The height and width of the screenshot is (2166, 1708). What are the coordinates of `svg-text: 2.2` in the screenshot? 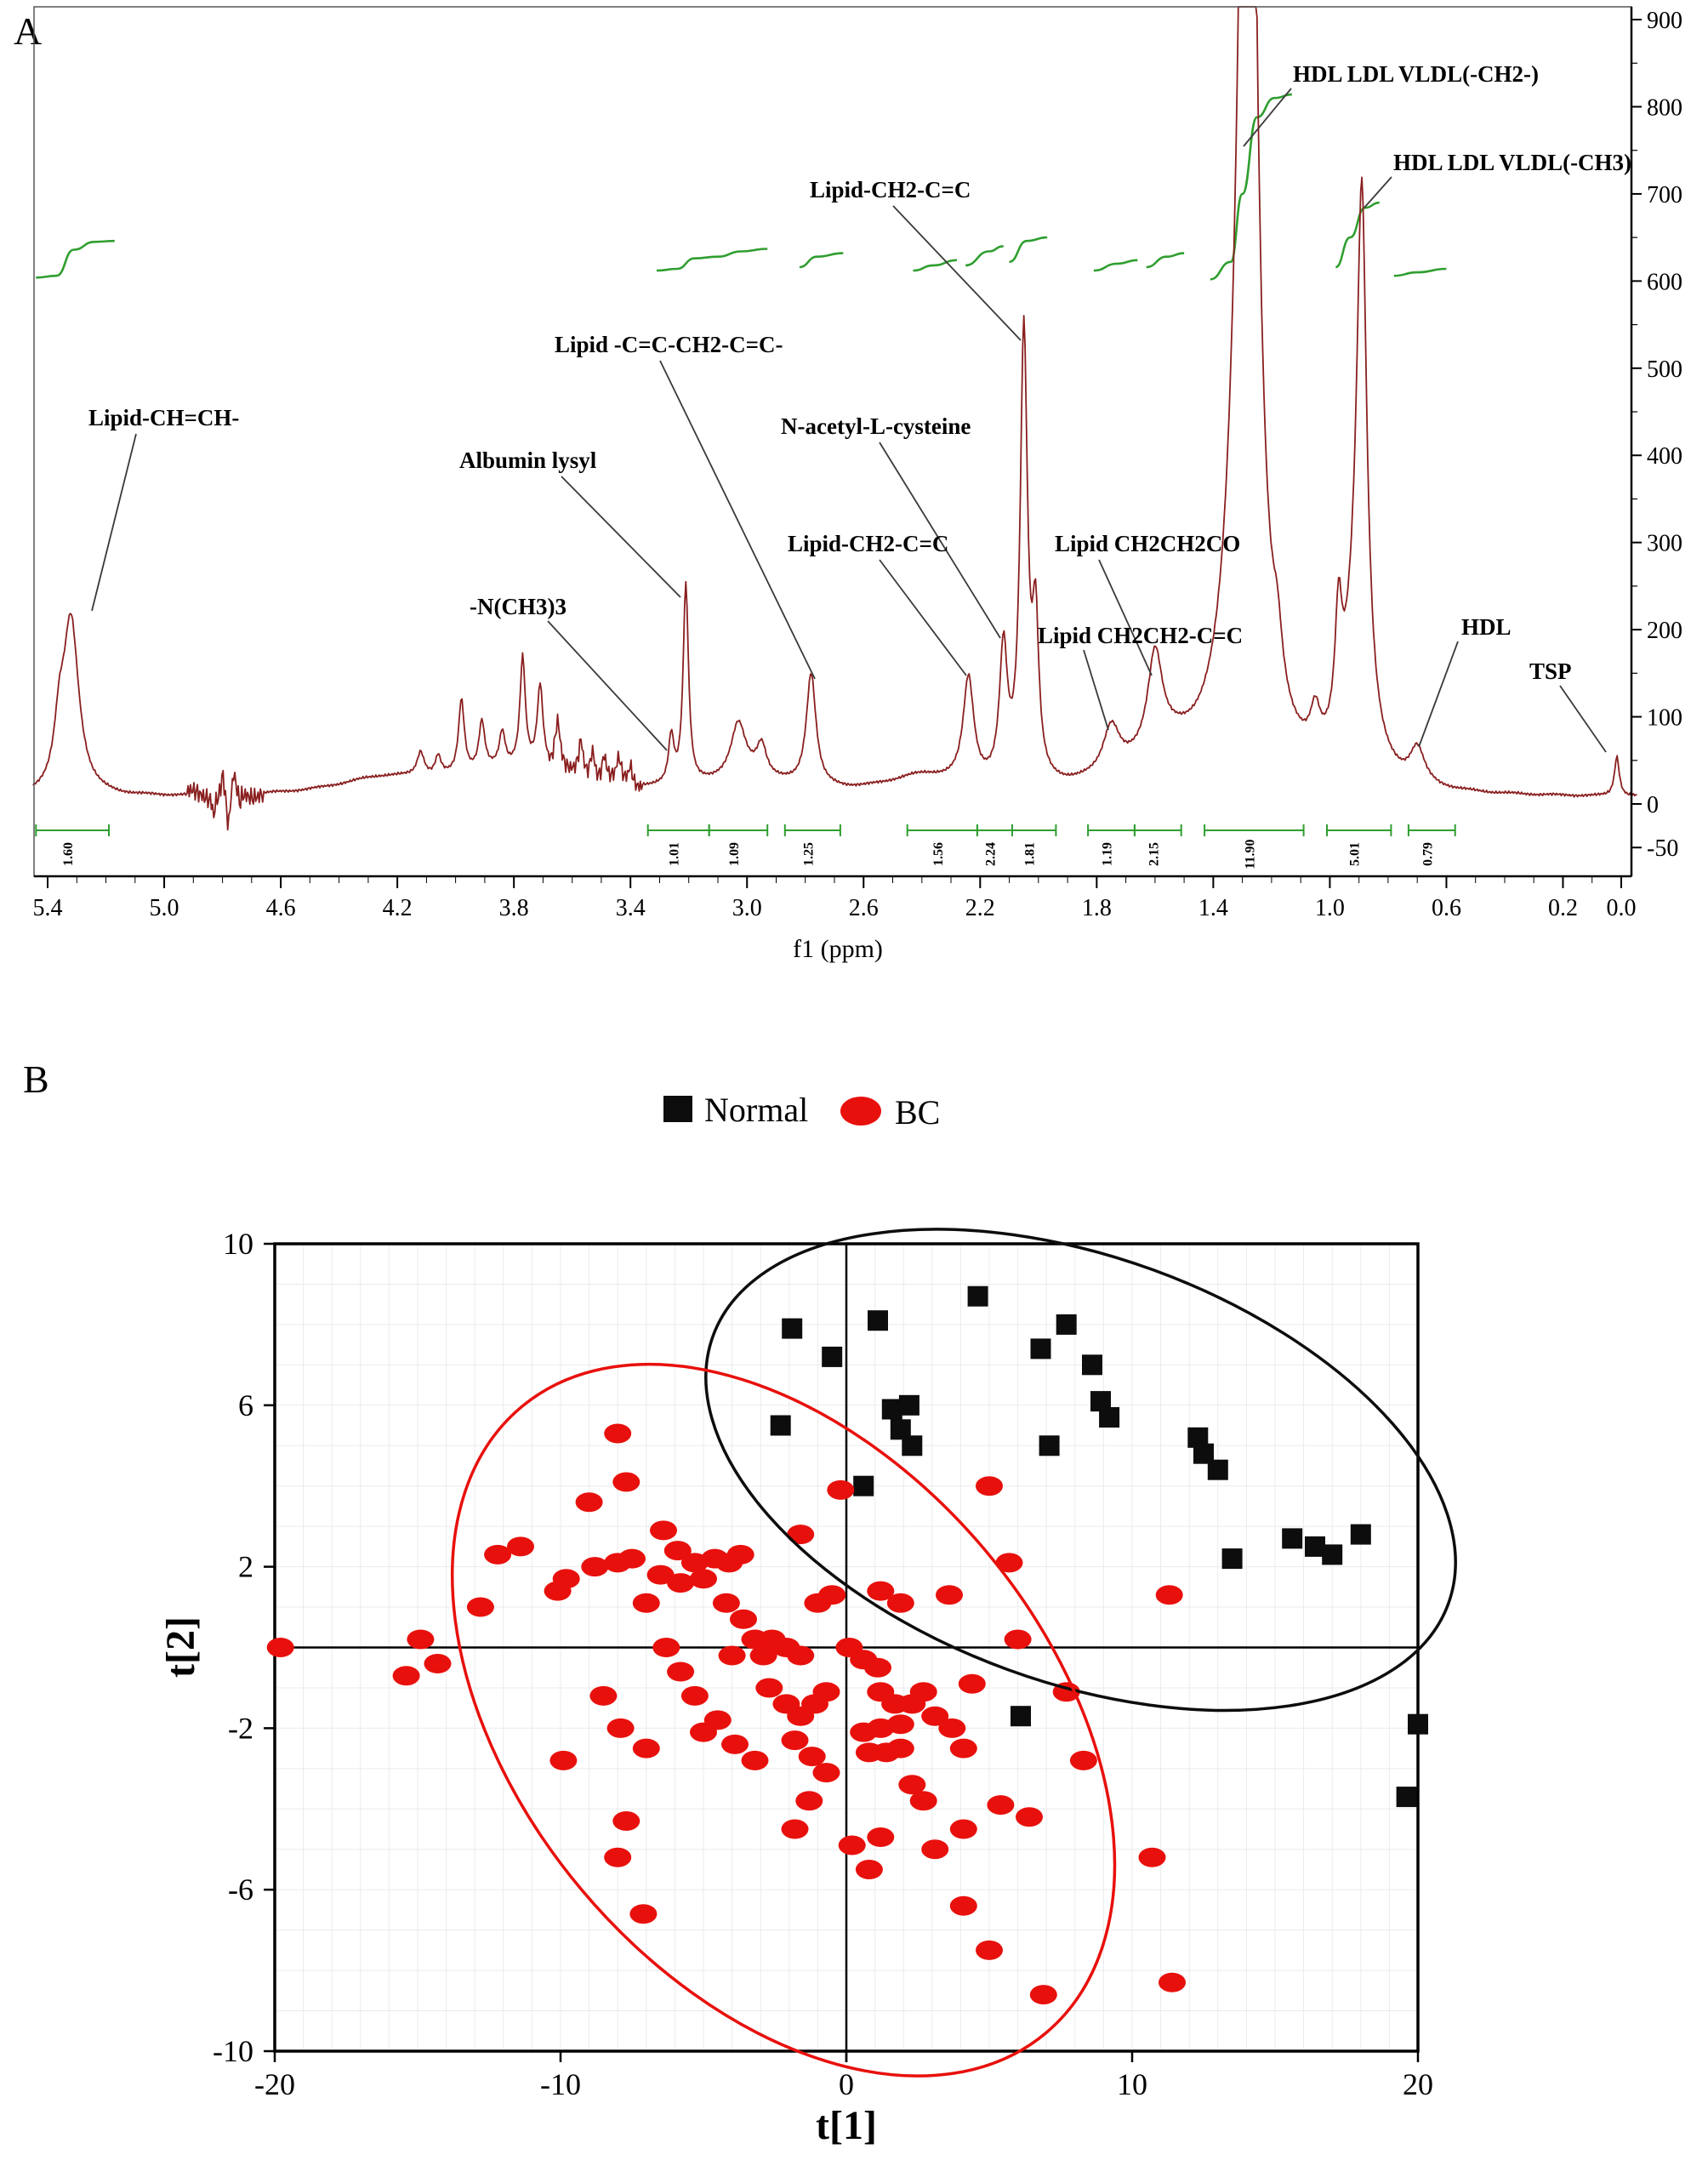 It's located at (980, 908).